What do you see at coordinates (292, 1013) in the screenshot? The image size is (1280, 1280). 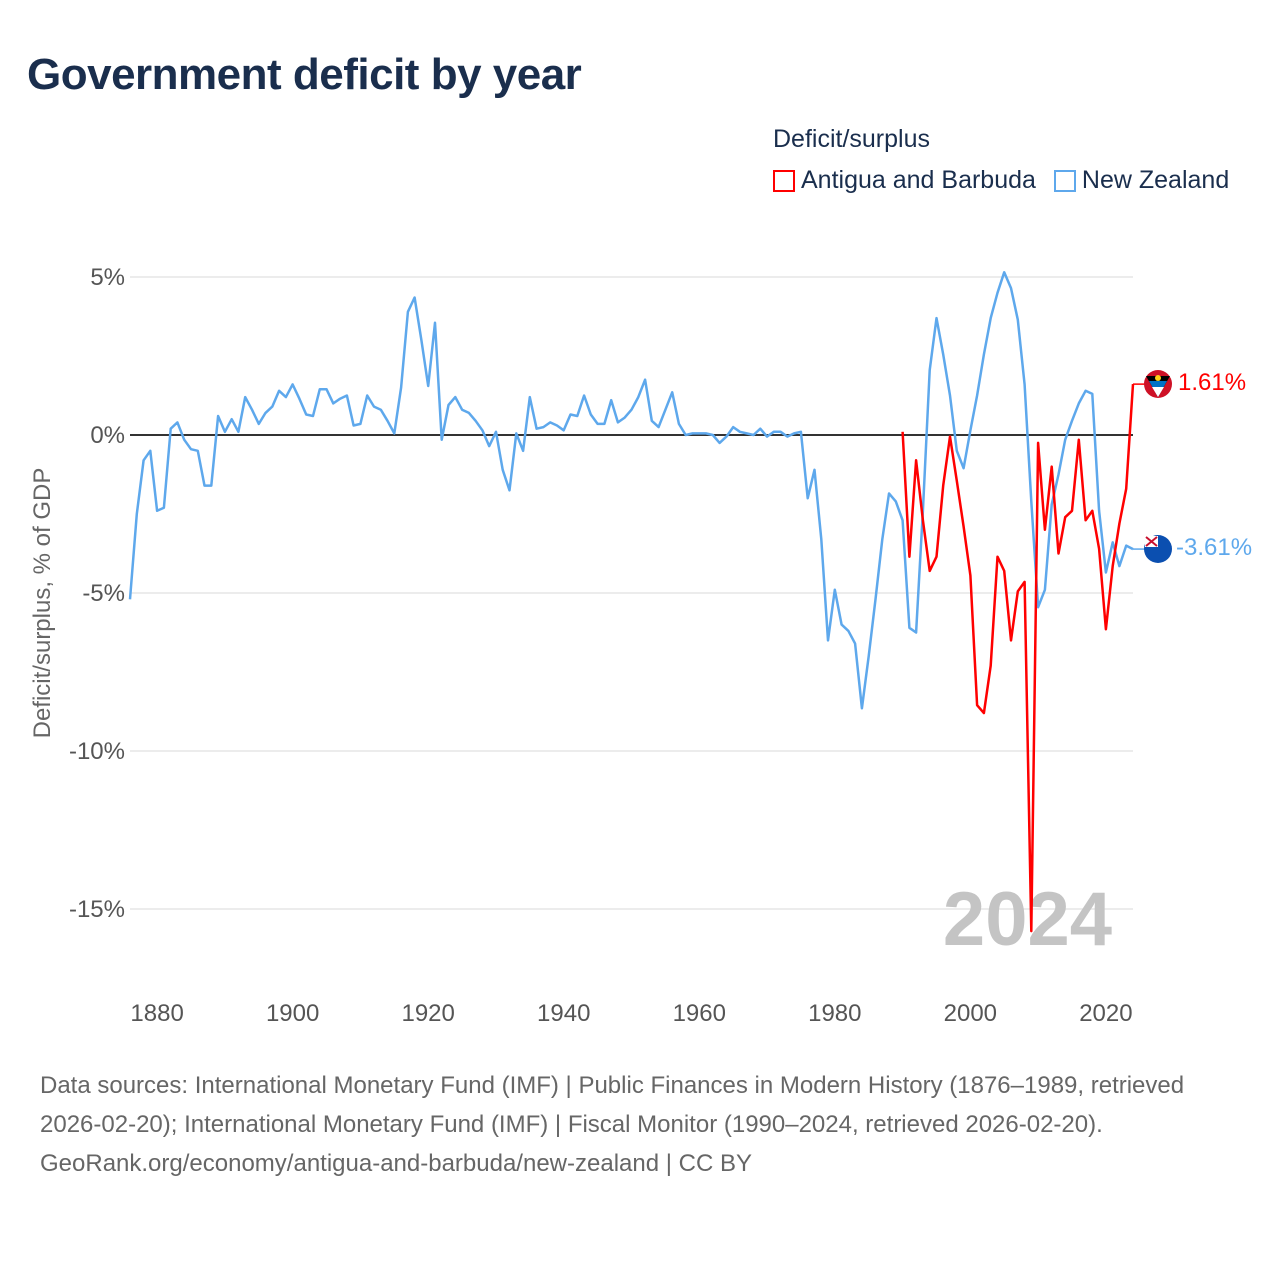 I see `x-tick-label: 1900` at bounding box center [292, 1013].